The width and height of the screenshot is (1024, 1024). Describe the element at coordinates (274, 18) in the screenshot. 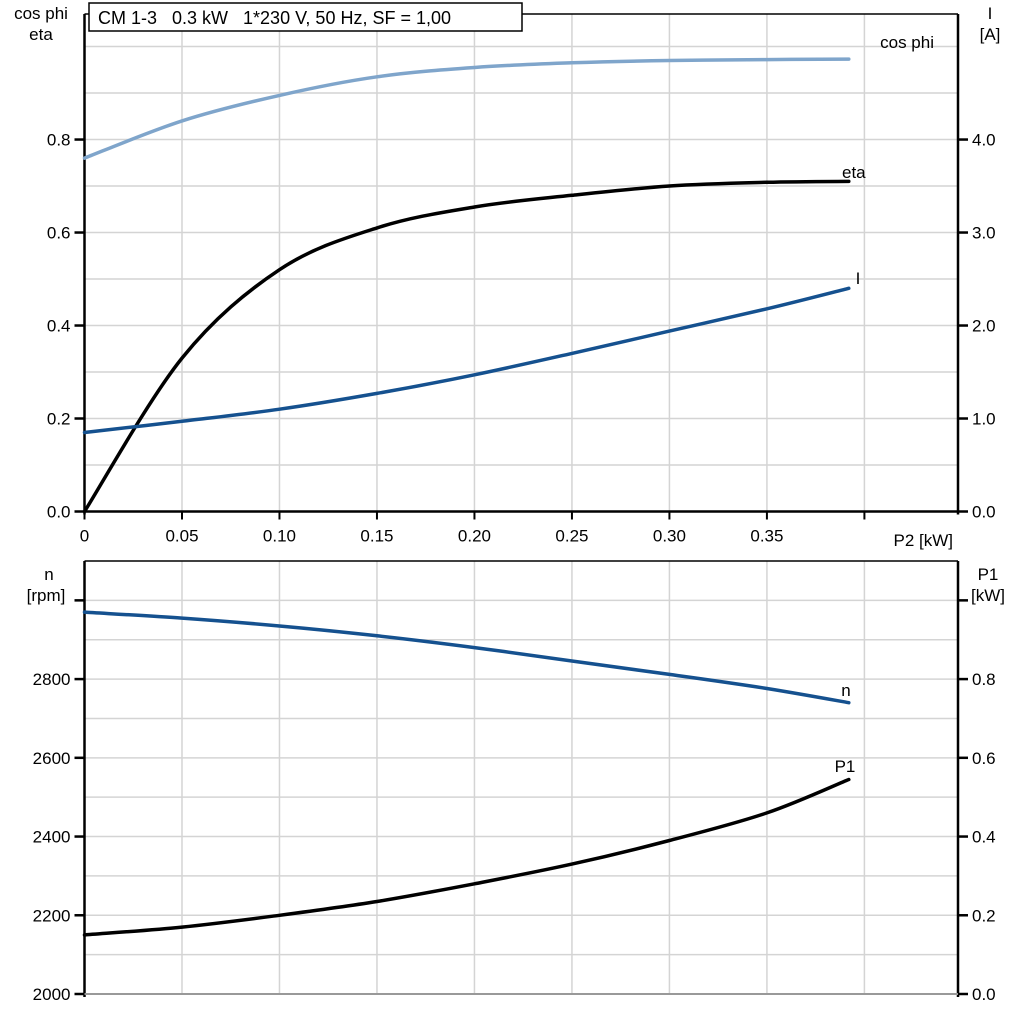

I see `title-text: CM 1-3 0.3 kW 1*230 V, 50 Hz, SF = 1,00` at that location.